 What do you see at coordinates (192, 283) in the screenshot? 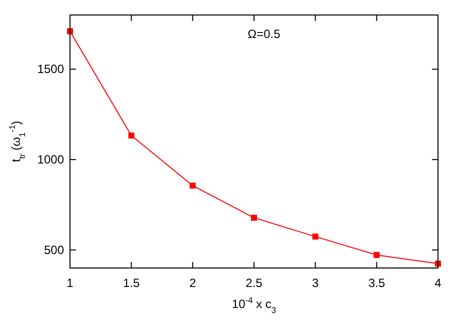
I see `x-tick-label: 2` at bounding box center [192, 283].